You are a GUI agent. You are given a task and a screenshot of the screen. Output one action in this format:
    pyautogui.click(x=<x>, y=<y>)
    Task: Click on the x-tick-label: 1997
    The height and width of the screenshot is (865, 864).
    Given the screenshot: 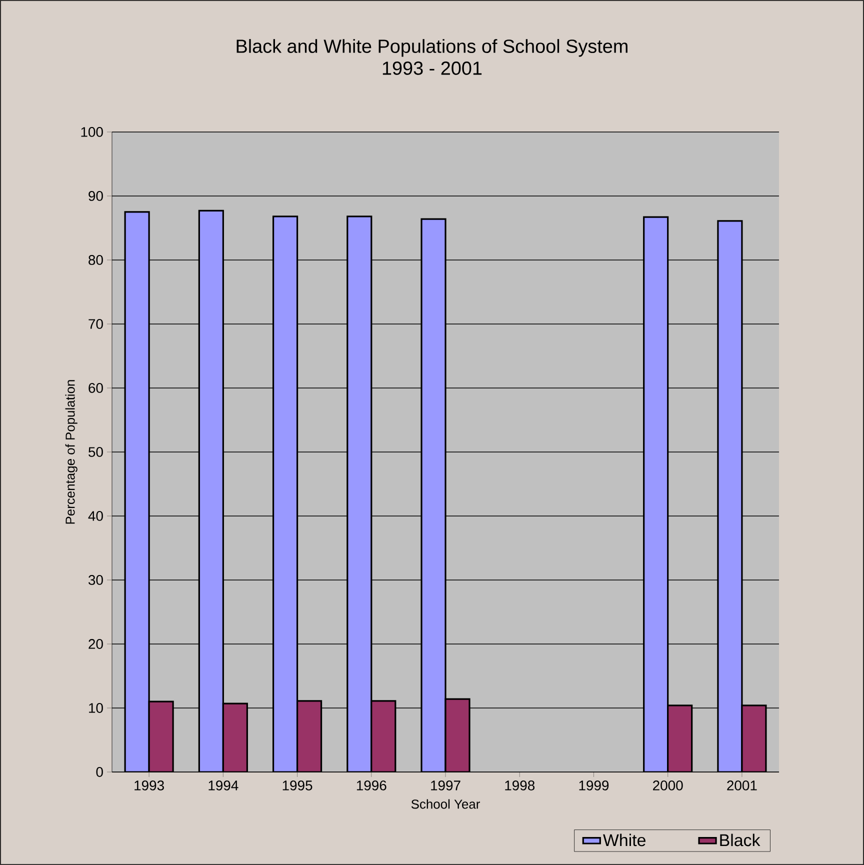 What is the action you would take?
    pyautogui.click(x=445, y=785)
    